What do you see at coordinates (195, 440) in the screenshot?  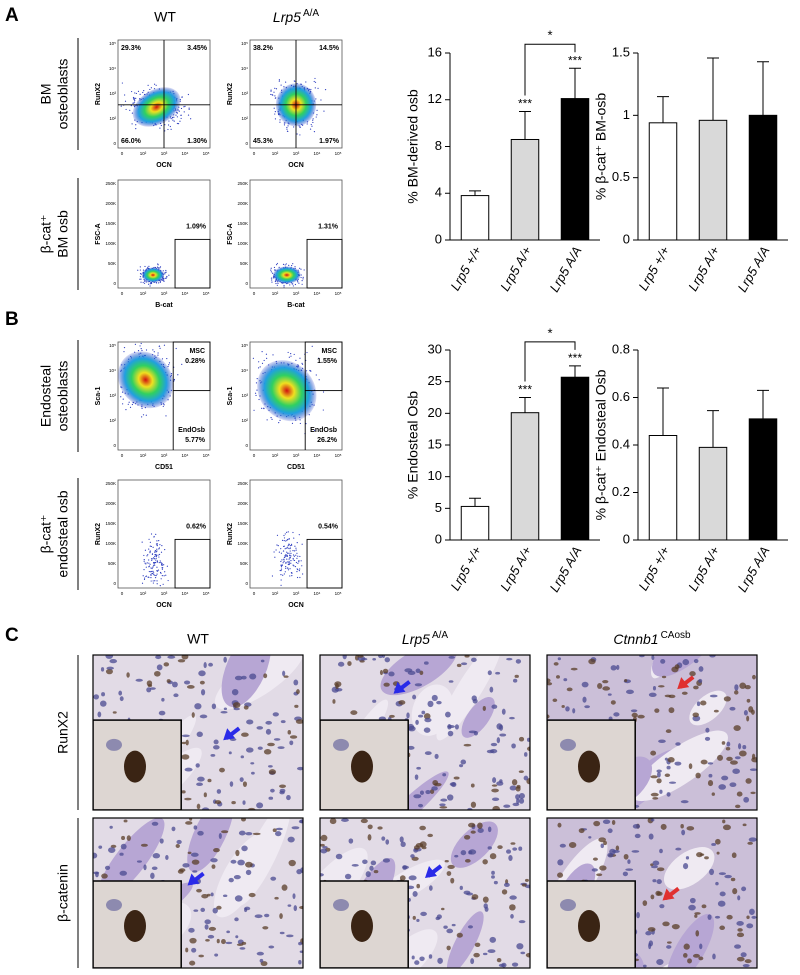 I see `gate-percentage: 5.77%` at bounding box center [195, 440].